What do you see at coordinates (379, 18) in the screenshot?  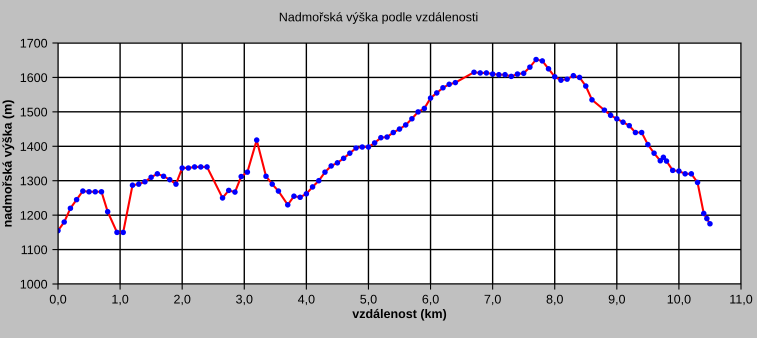 I see `chart-title: Nadmořská výška podle vzdálenosti` at bounding box center [379, 18].